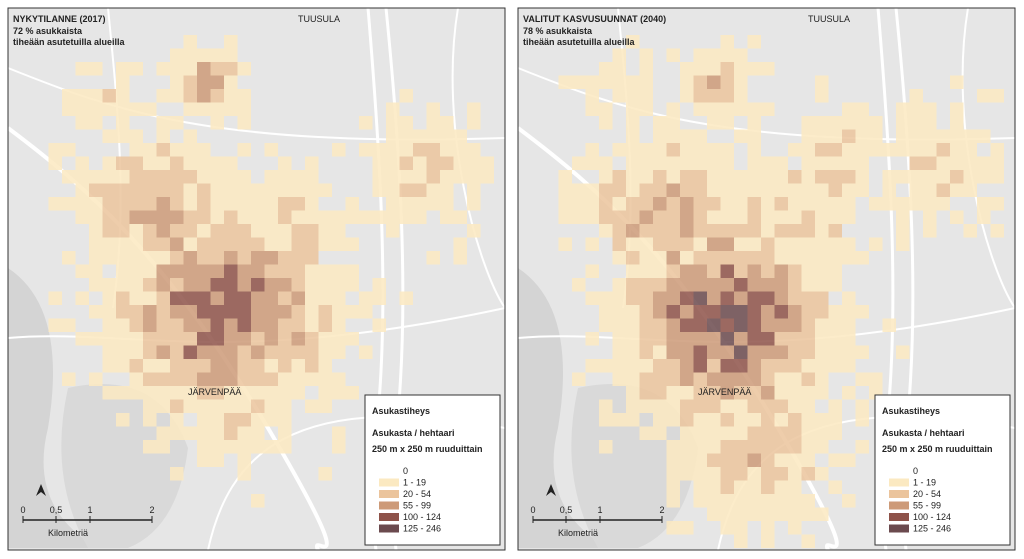 The height and width of the screenshot is (559, 1024). Describe the element at coordinates (151, 510) in the screenshot. I see `scale-label: 2` at that location.